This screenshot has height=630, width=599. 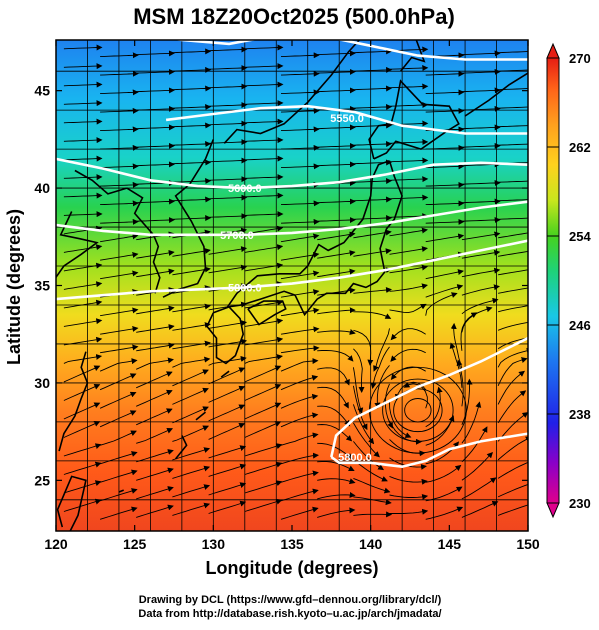 What do you see at coordinates (580, 325) in the screenshot?
I see `colorbar-tick-label: 246` at bounding box center [580, 325].